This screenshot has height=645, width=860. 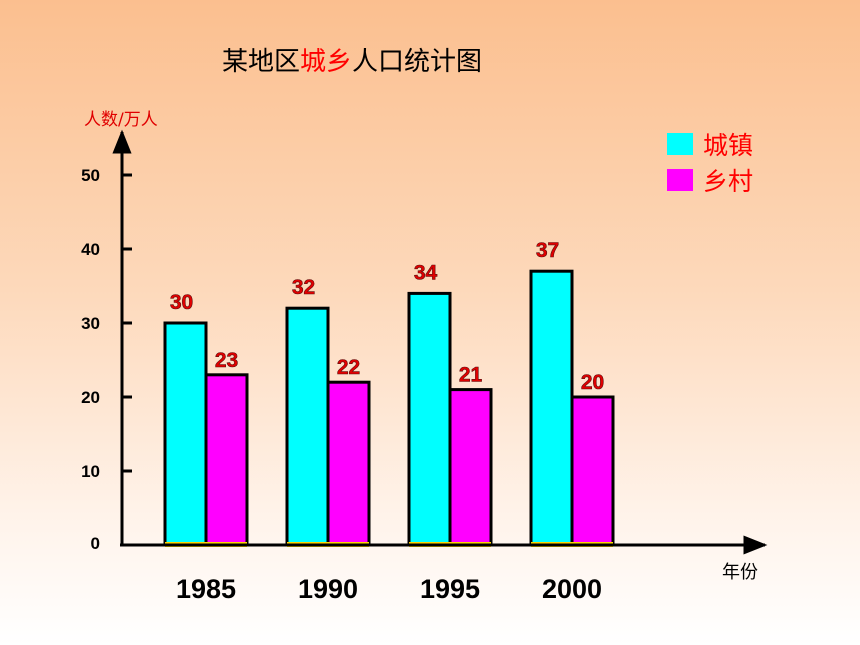 What do you see at coordinates (303, 287) in the screenshot?
I see `data-label: 32` at bounding box center [303, 287].